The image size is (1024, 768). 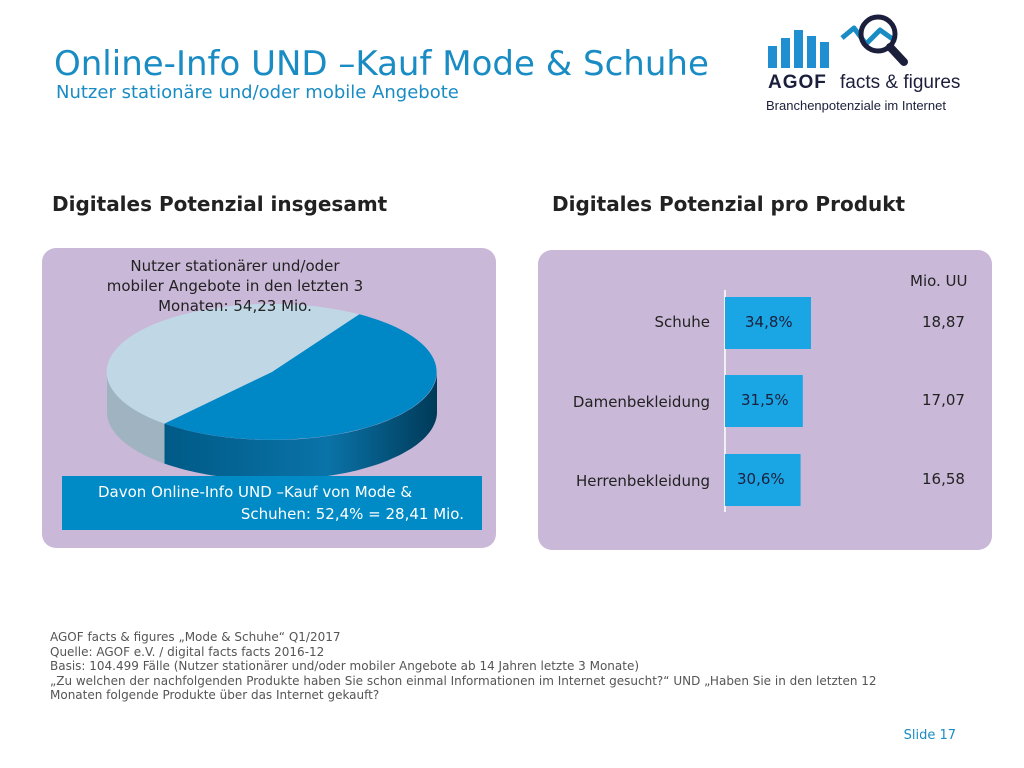 What do you see at coordinates (838, 41) in the screenshot?
I see `agof-logo-icon` at bounding box center [838, 41].